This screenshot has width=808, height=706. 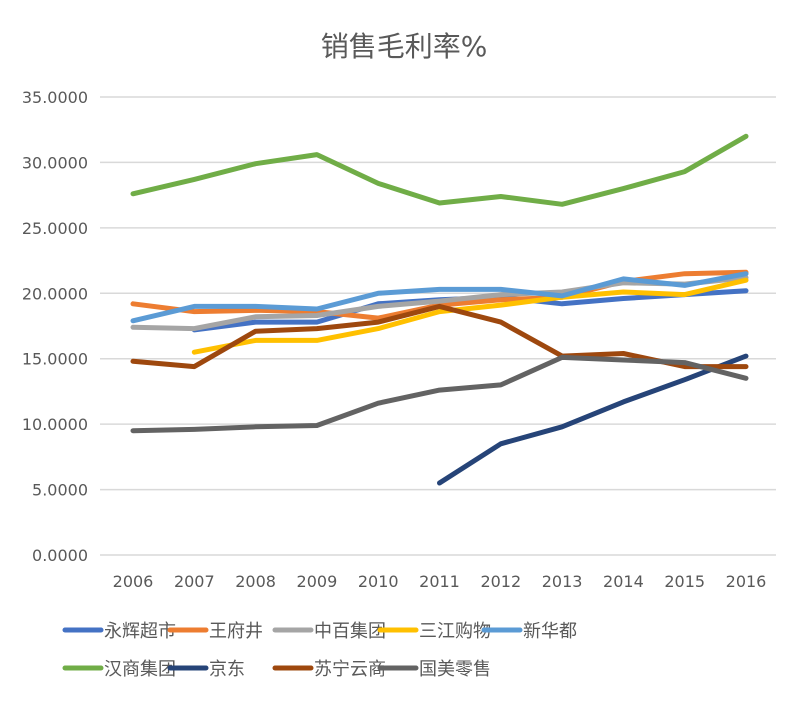 What do you see at coordinates (350, 631) in the screenshot?
I see `legend-label: 中百集团` at bounding box center [350, 631].